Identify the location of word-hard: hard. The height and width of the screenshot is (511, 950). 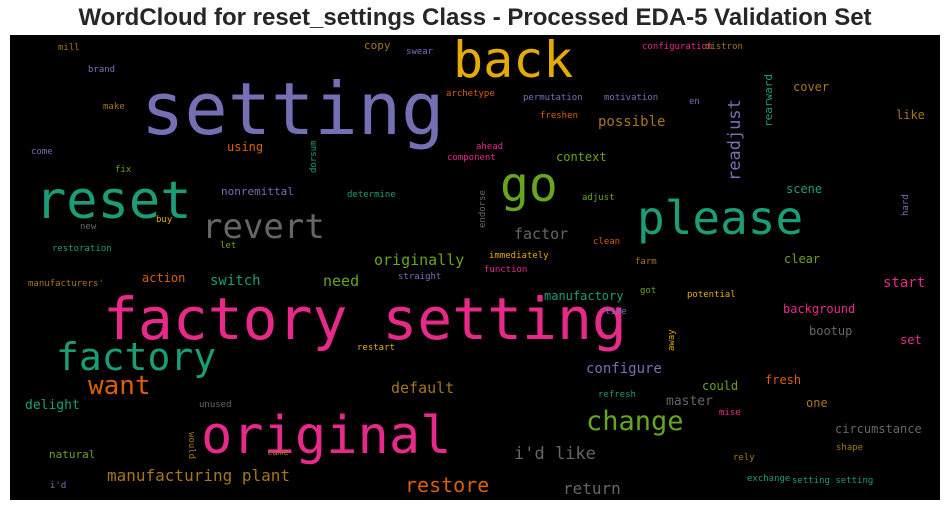
(906, 205).